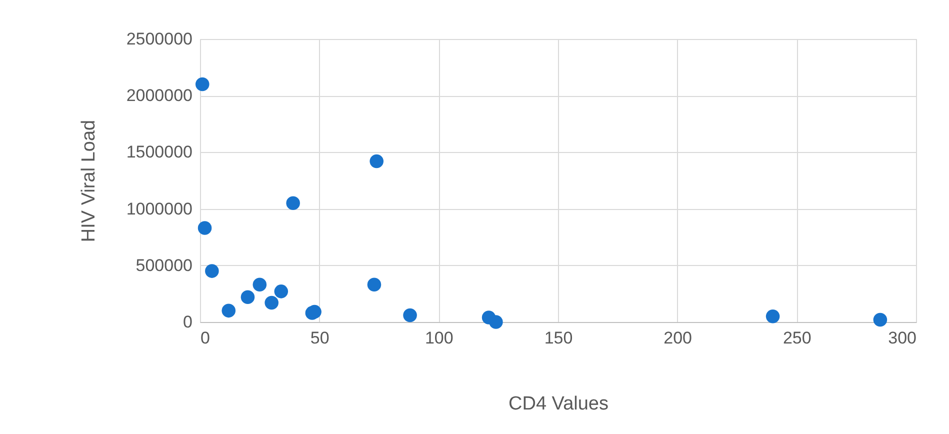 This screenshot has width=949, height=434. Describe the element at coordinates (205, 338) in the screenshot. I see `x-tick-label: 0` at that location.